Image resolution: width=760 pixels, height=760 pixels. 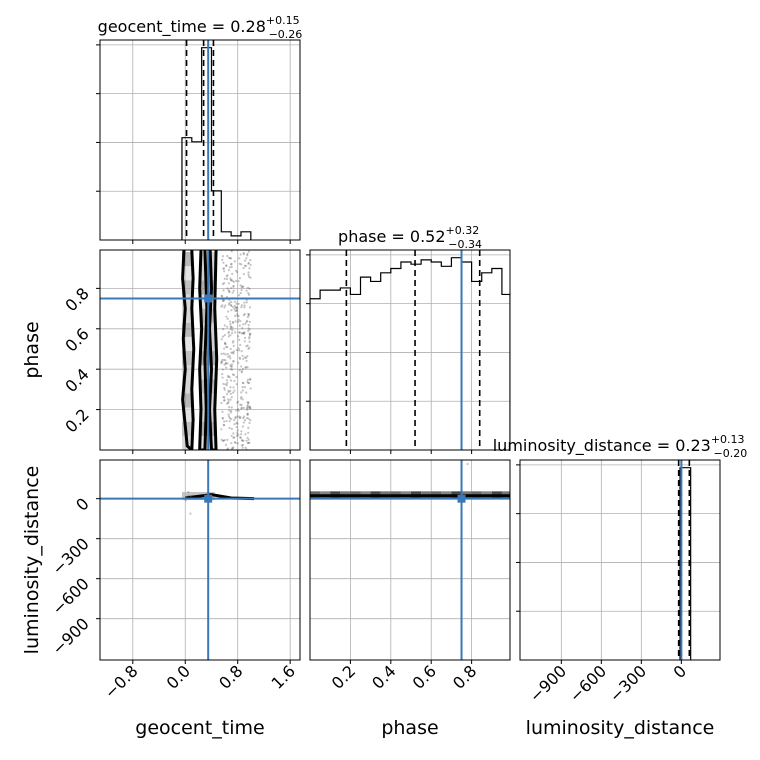 What do you see at coordinates (383, 676) in the screenshot?
I see `x-tick-label: 0.4` at bounding box center [383, 676].